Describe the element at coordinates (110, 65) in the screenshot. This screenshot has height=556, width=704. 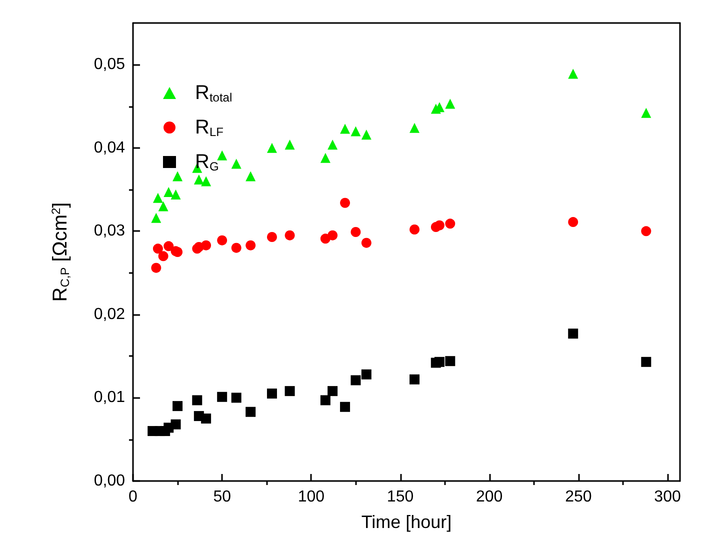
I see `y-tick-label: 0,05` at that location.